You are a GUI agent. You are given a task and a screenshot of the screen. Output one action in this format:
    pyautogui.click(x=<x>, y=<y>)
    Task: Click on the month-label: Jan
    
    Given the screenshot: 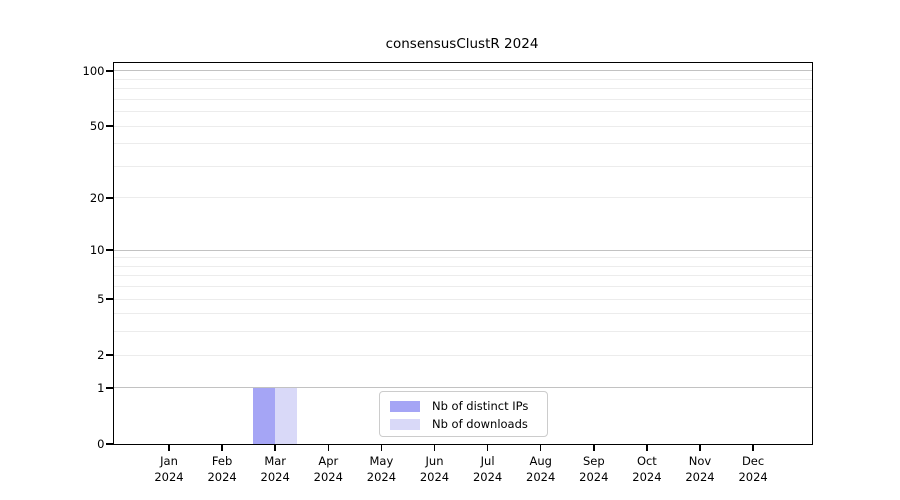 What is the action you would take?
    pyautogui.click(x=169, y=461)
    